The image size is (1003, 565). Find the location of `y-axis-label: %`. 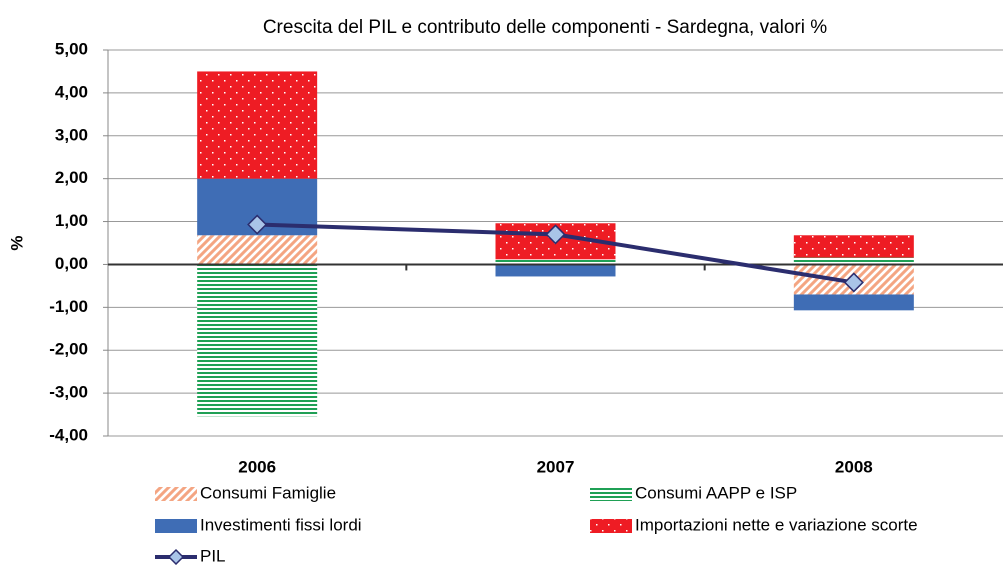

y-axis-label: % is located at coordinates (16, 242).